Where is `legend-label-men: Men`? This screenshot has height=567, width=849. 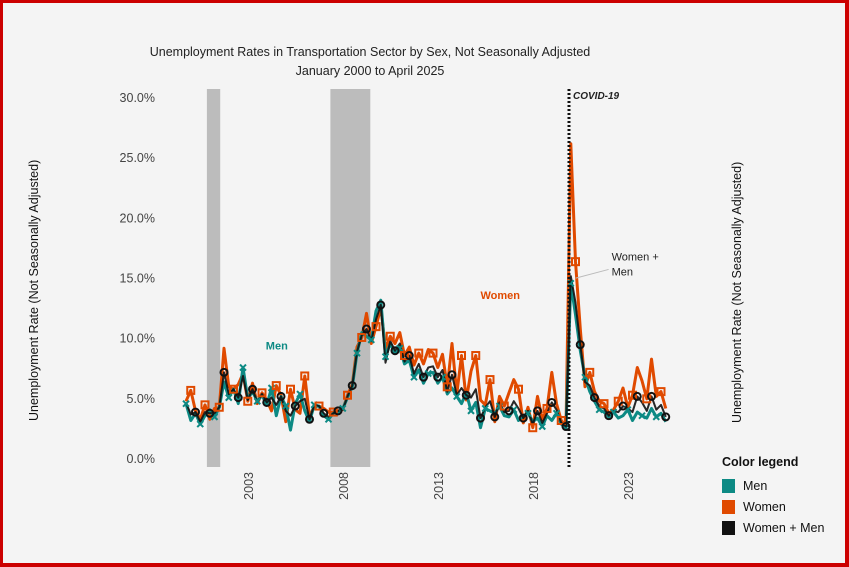
legend-label-men: Men is located at coordinates (755, 485).